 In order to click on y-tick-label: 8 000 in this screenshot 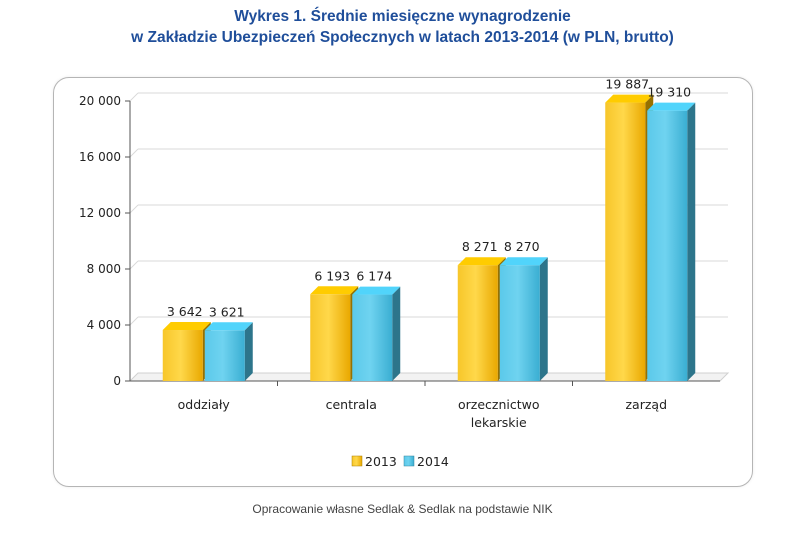, I will do `click(104, 269)`.